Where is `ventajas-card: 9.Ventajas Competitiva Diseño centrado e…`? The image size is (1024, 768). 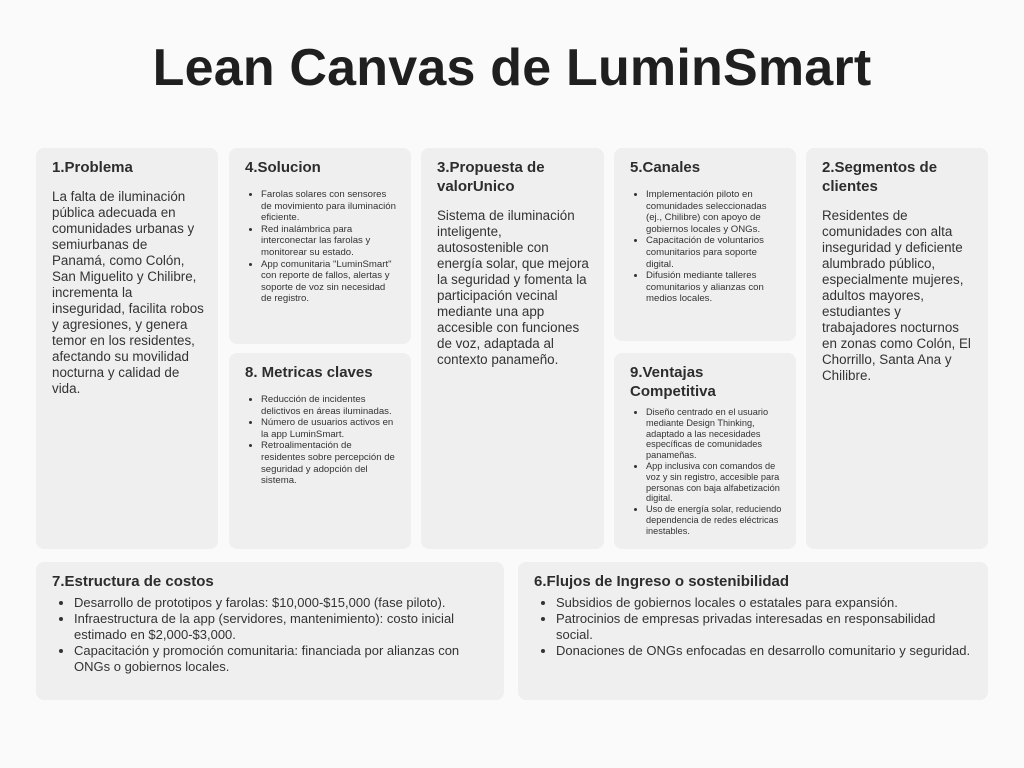
ventajas-card: 9.Ventajas Competitiva Diseño centrado e… is located at coordinates (705, 451).